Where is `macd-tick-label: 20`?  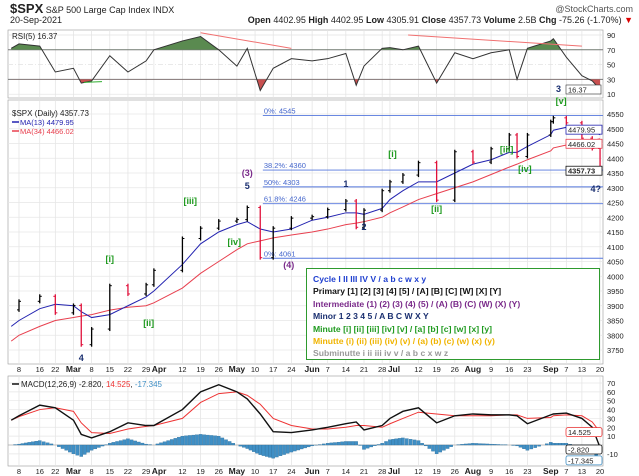 macd-tick-label: 20 is located at coordinates (611, 427).